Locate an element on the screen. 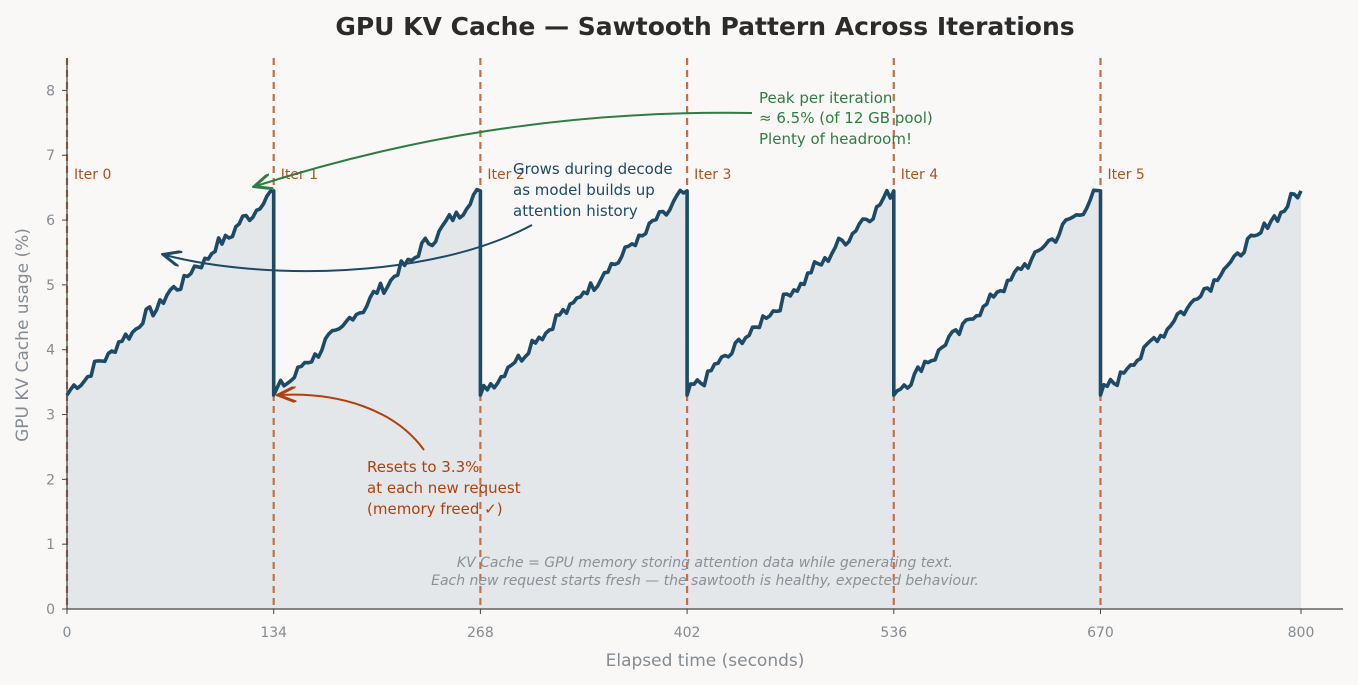 The width and height of the screenshot is (1358, 685). peak-arrow is located at coordinates (504, 148).